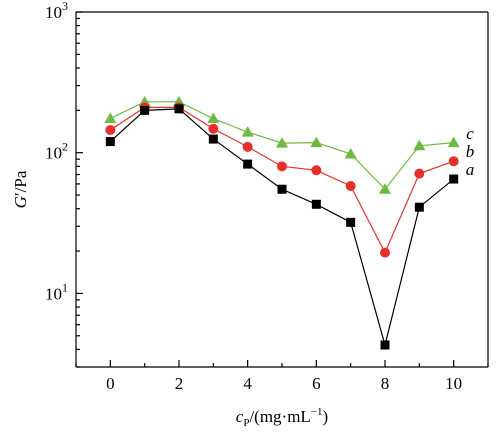  I want to click on y-tick-label: 10³, so click(56, 11).